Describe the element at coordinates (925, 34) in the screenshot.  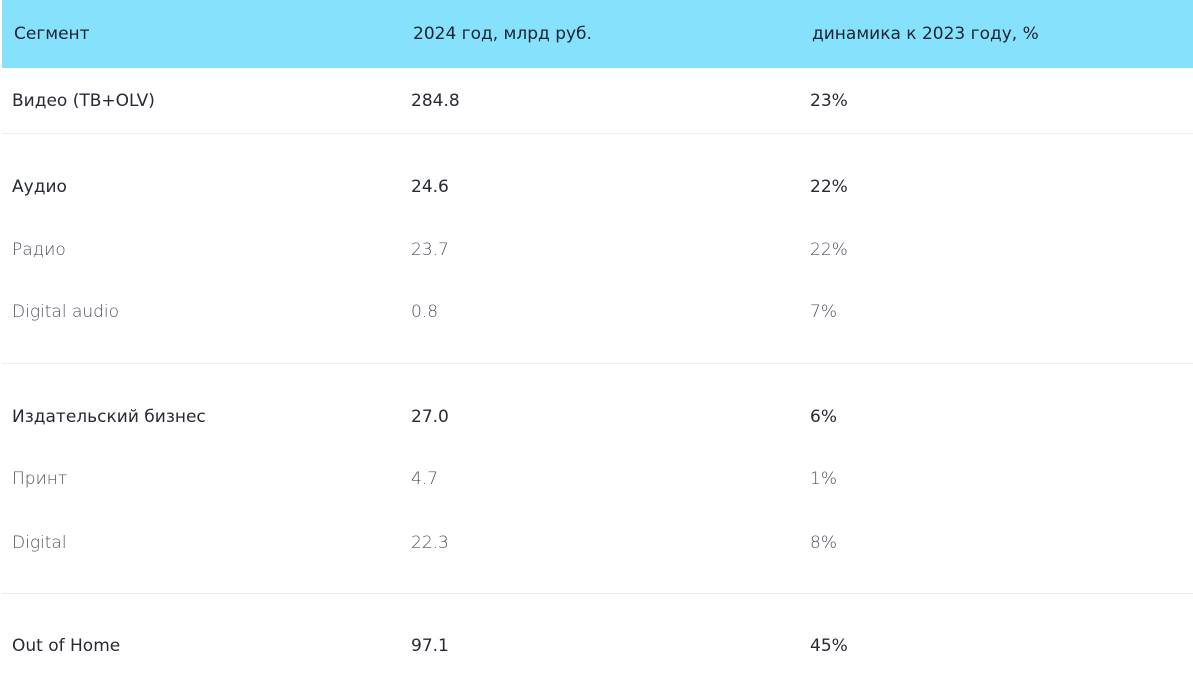
I see `header-change: динамика к 2023 году, %` at that location.